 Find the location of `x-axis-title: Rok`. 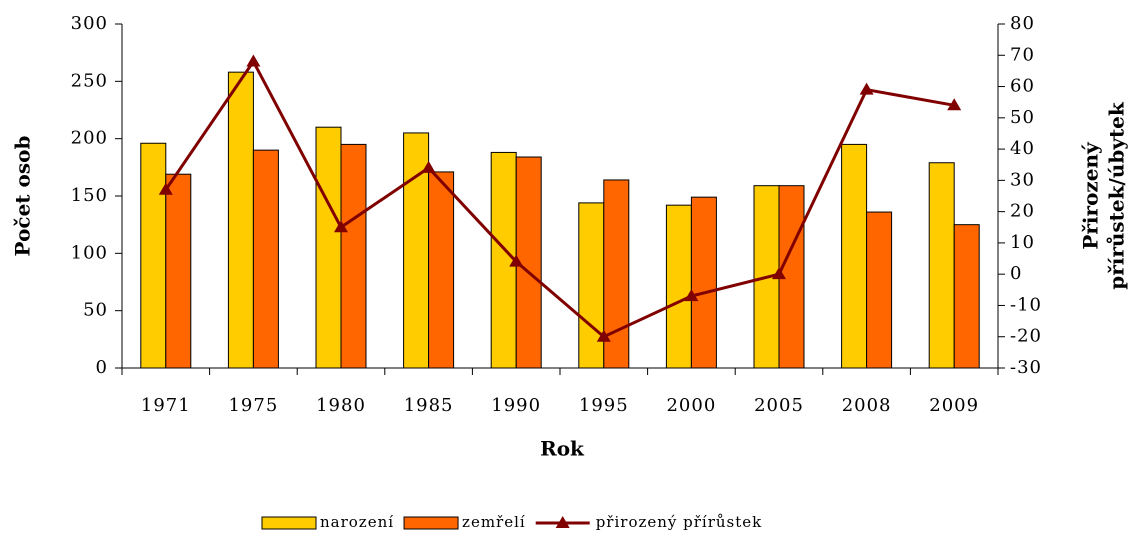

x-axis-title: Rok is located at coordinates (562, 449).